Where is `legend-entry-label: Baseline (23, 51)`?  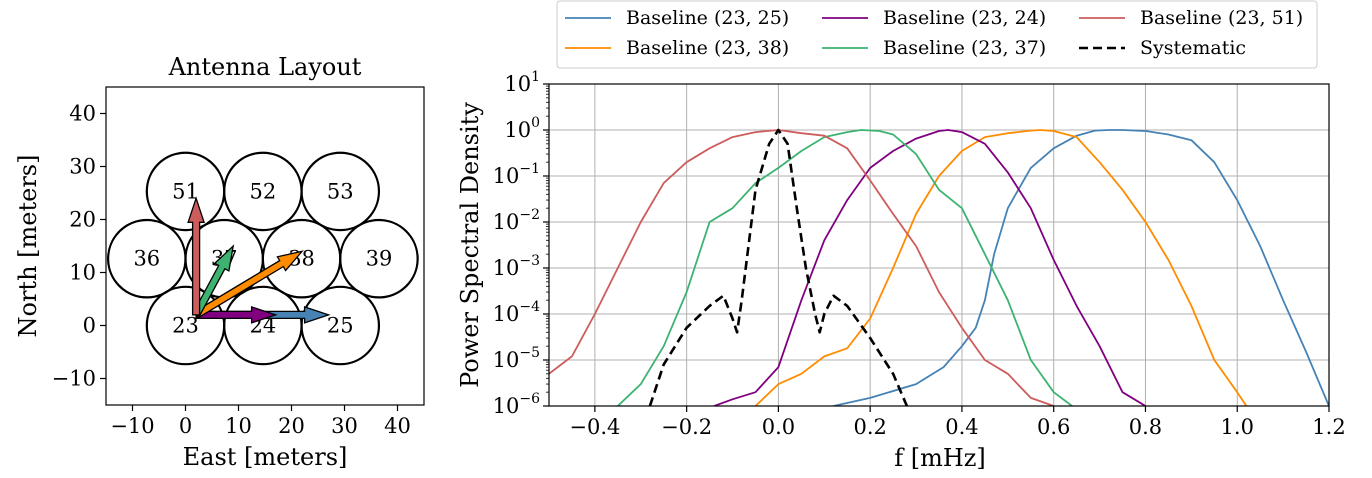
legend-entry-label: Baseline (23, 51) is located at coordinates (1221, 18).